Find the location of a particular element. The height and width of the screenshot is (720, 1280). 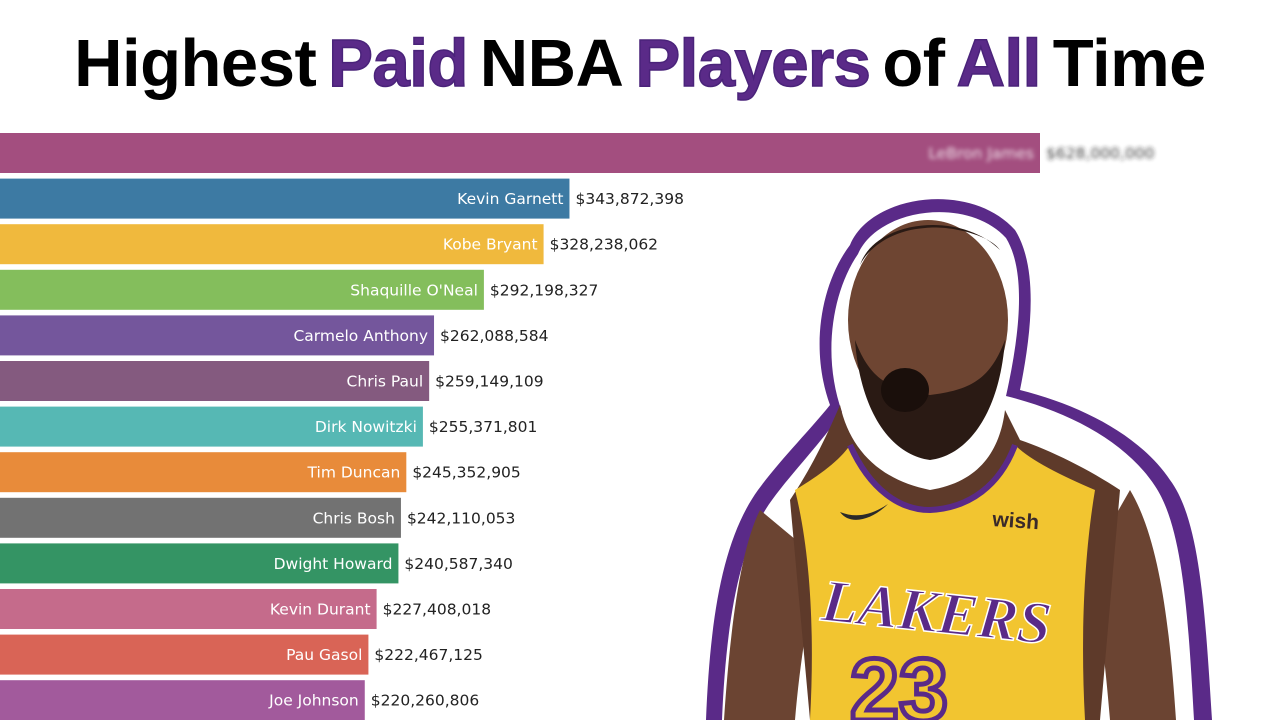

value-label: $328,238,062 is located at coordinates (604, 245).